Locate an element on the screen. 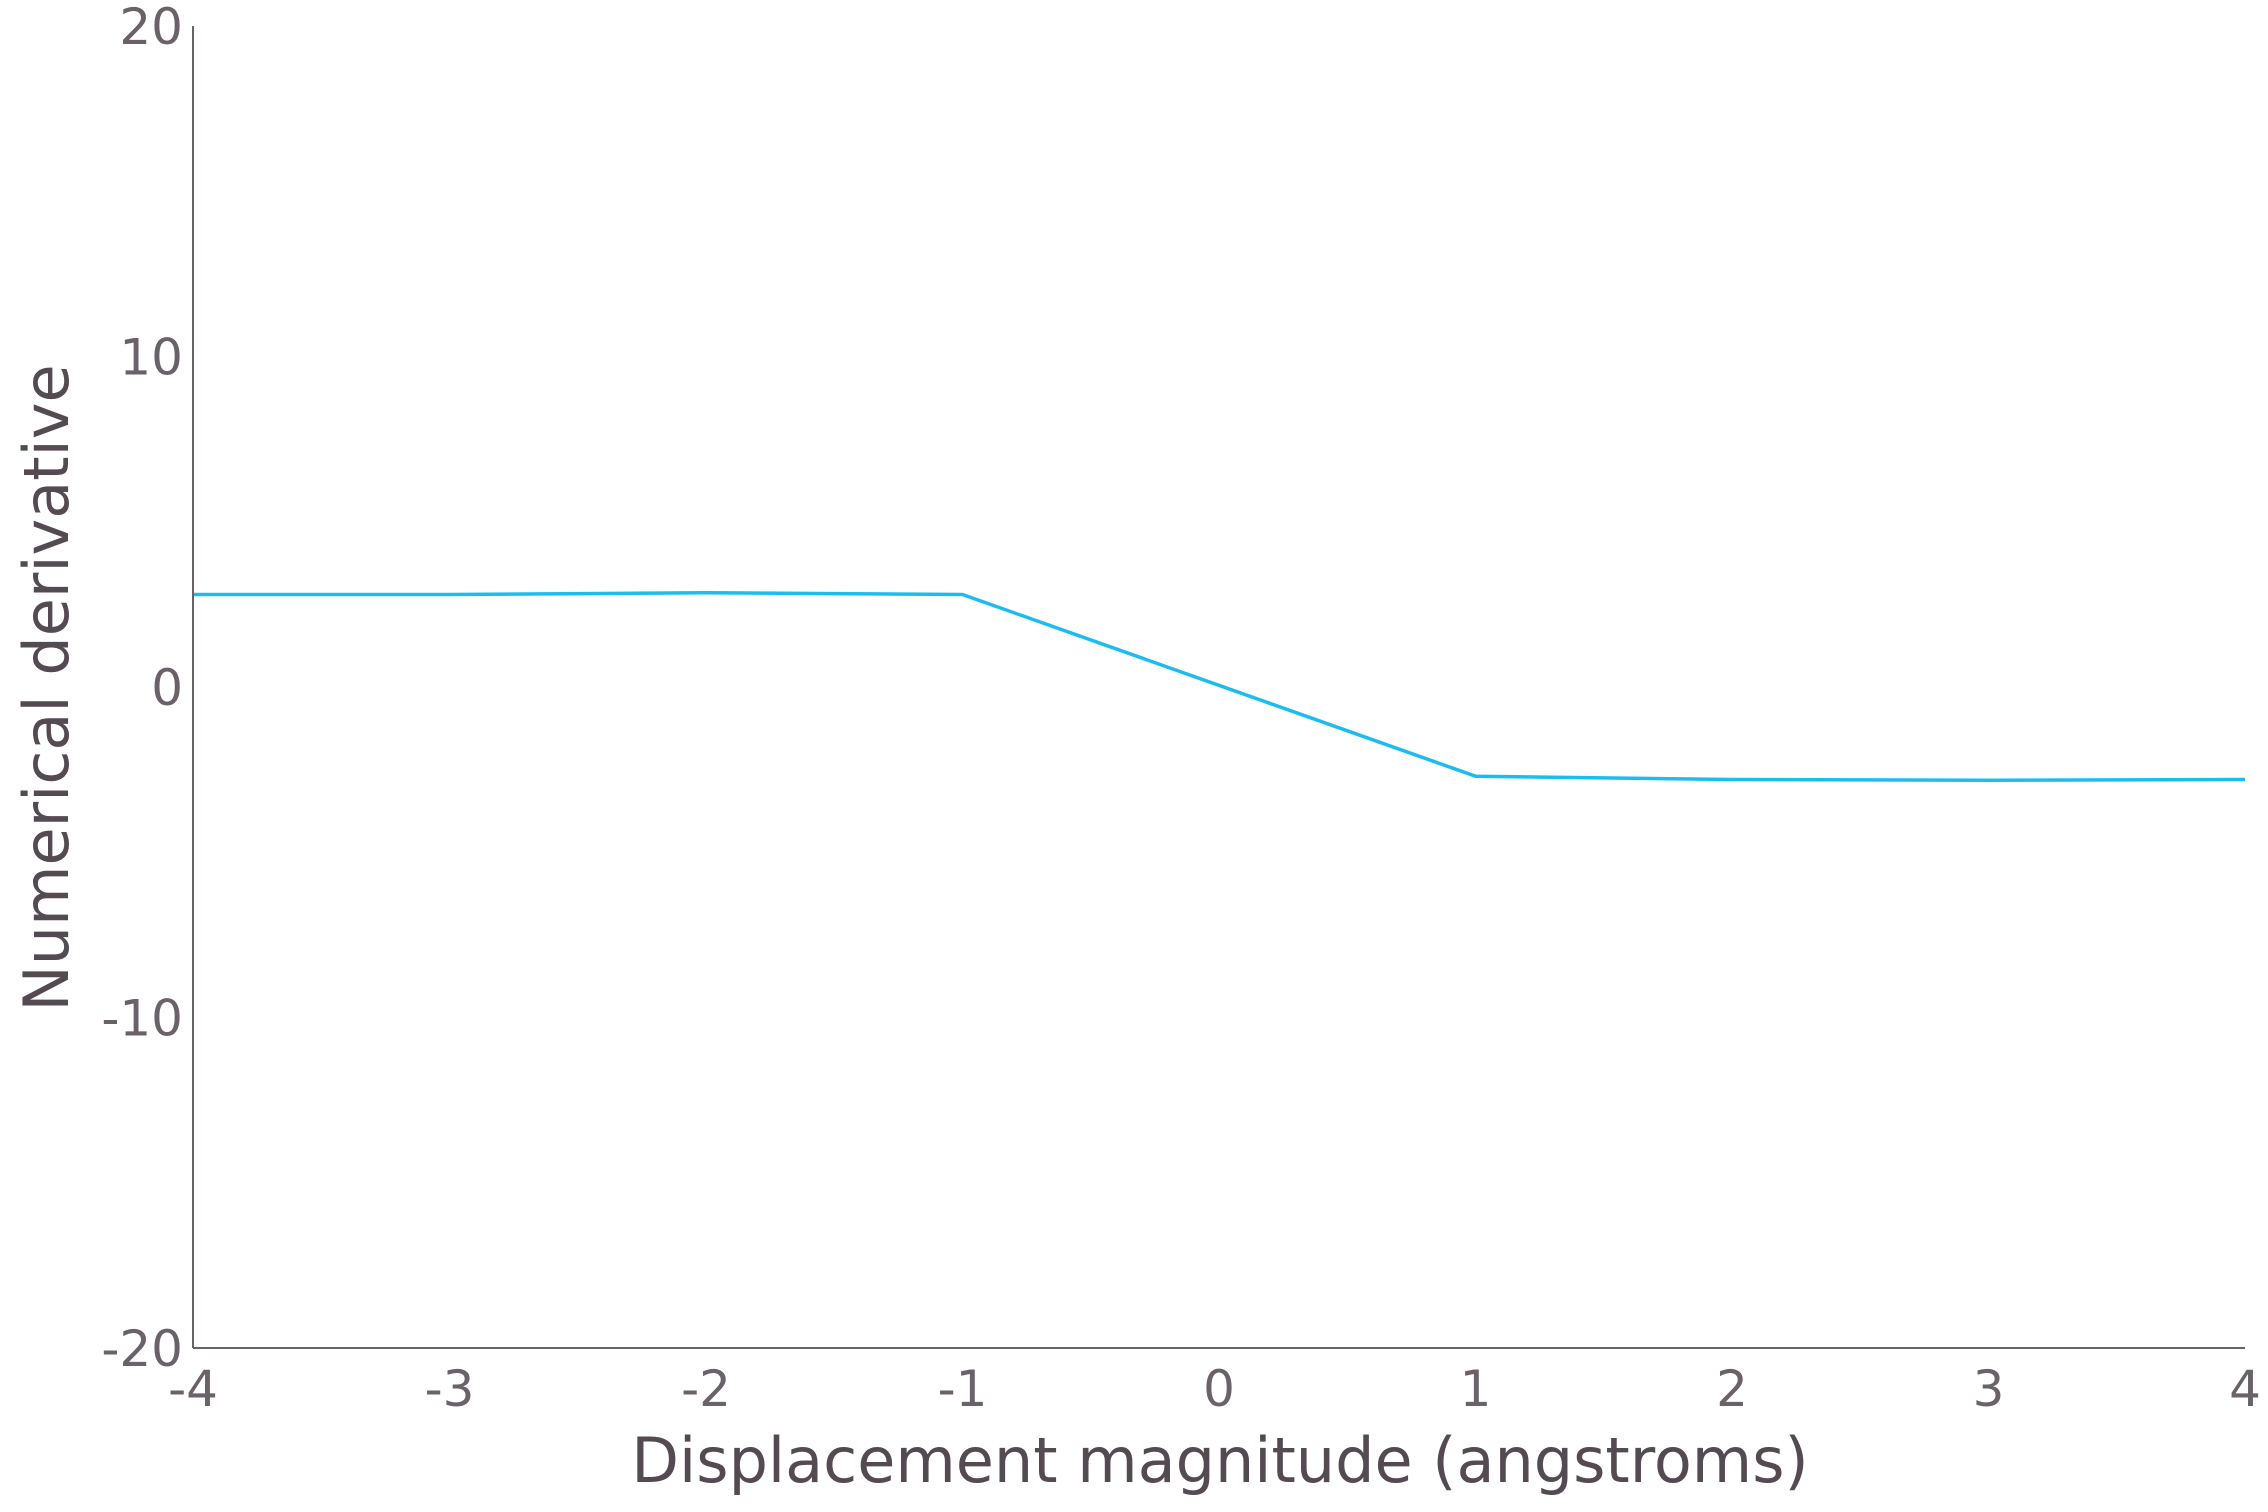  y-tick-label: 0 is located at coordinates (167, 688).